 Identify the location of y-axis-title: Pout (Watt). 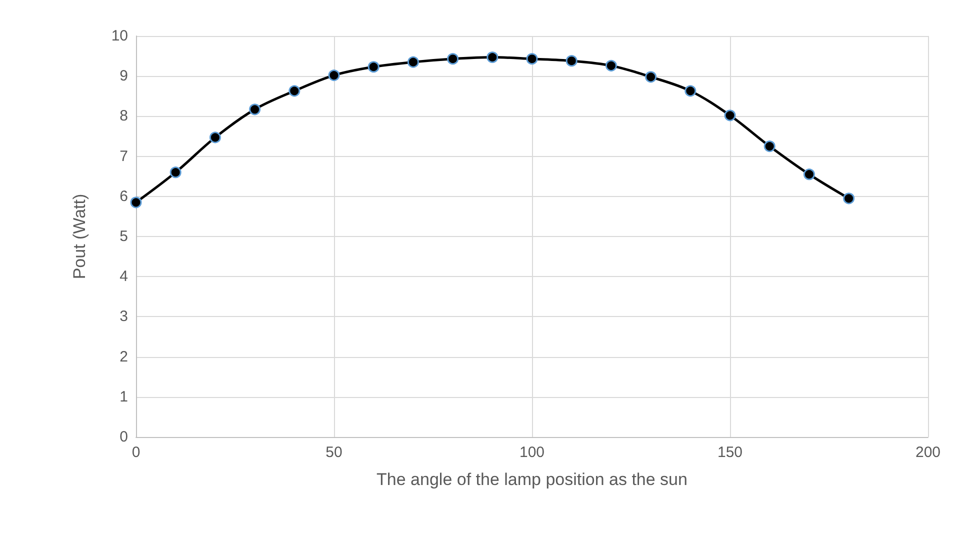
(79, 237).